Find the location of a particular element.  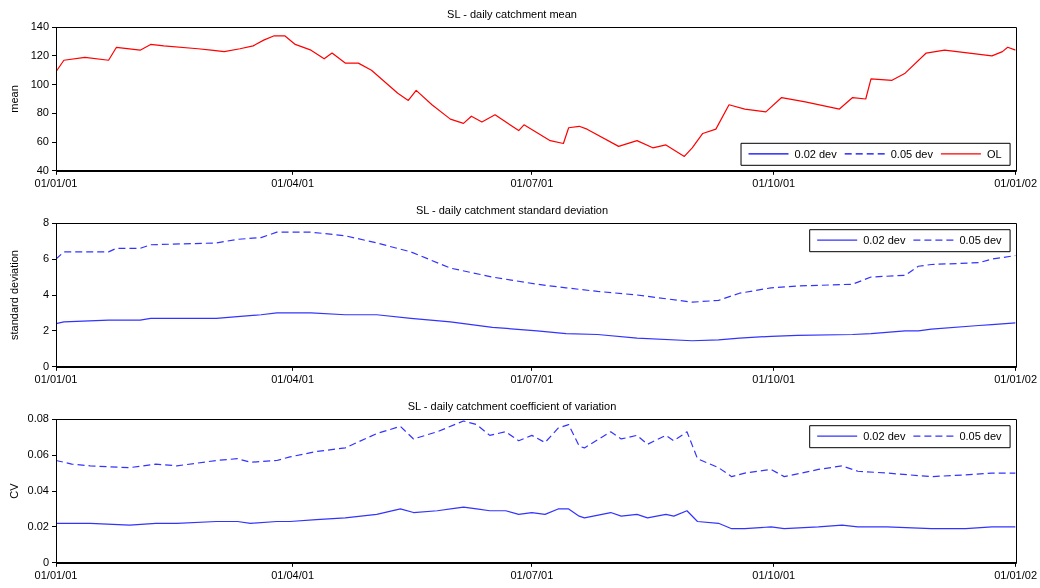

y-tick-label: 40 is located at coordinates (42, 169).